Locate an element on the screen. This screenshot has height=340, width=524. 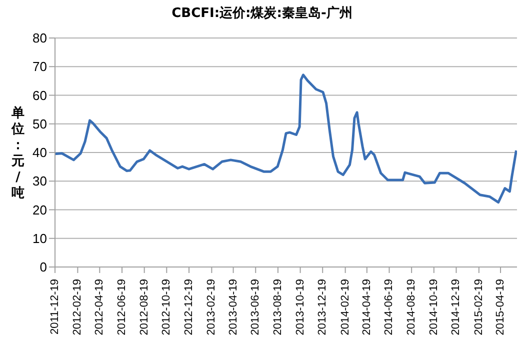
x-tick-label: 2011-12-19 is located at coordinates (55, 306).